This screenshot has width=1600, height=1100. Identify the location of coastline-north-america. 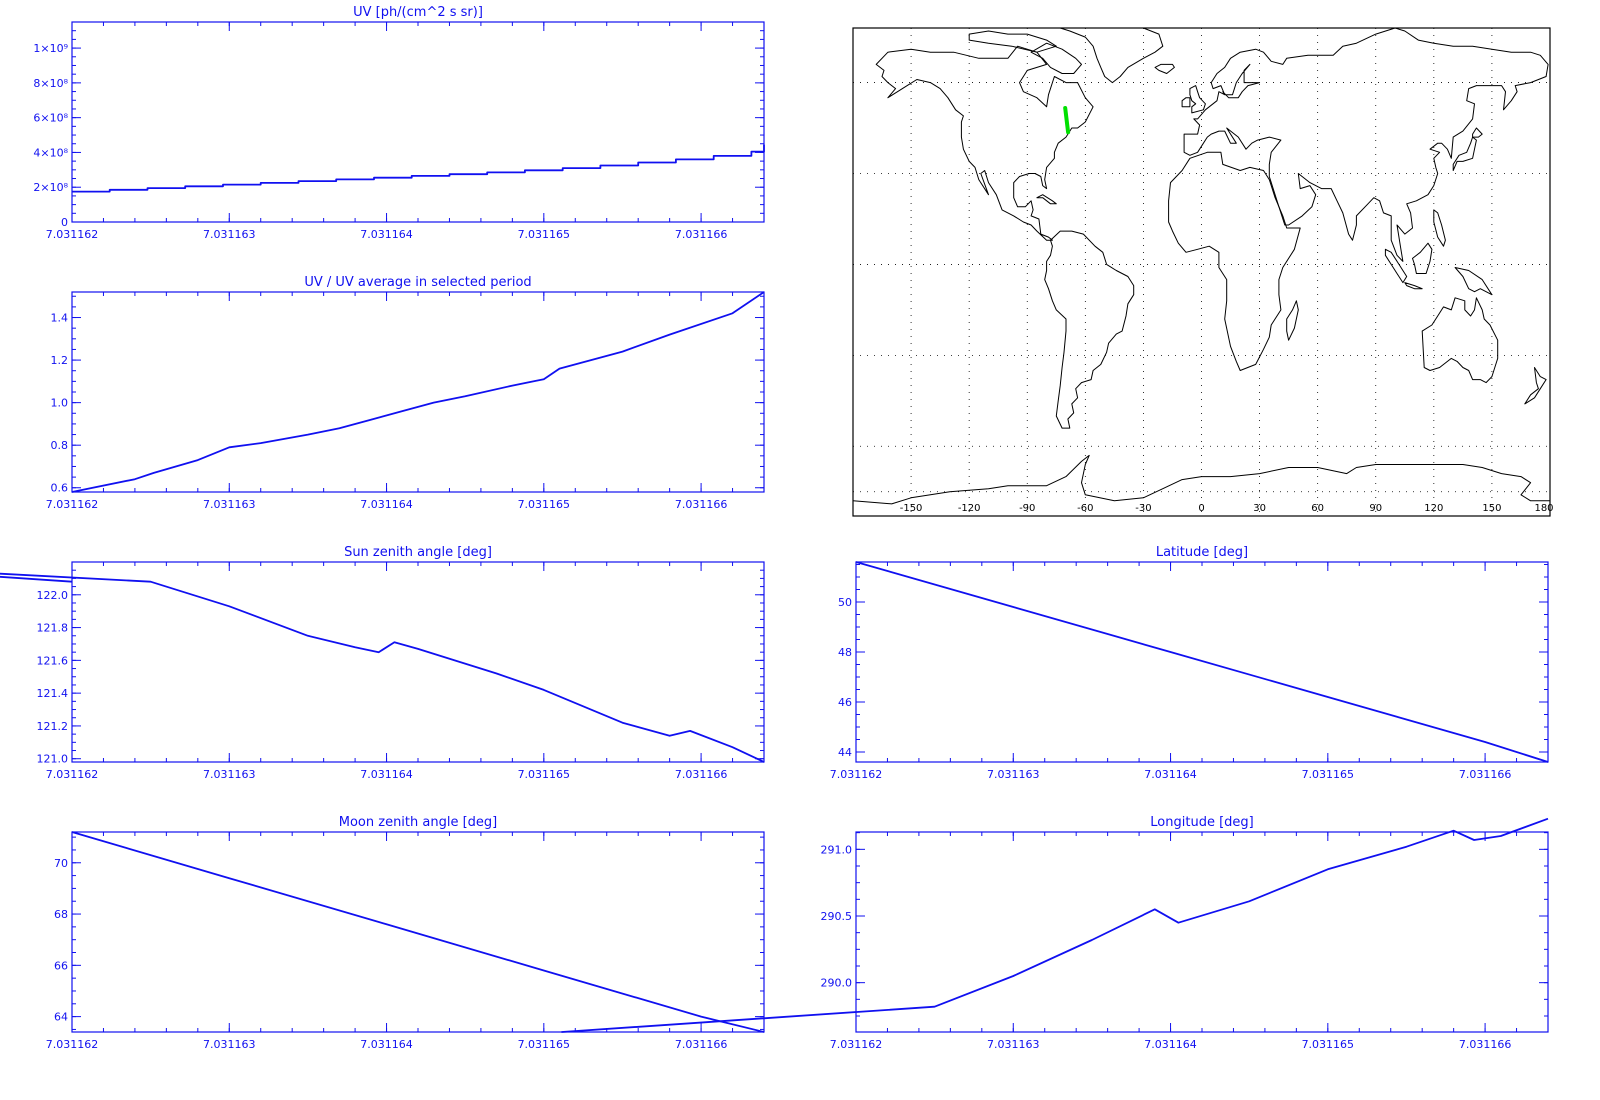
(984, 143).